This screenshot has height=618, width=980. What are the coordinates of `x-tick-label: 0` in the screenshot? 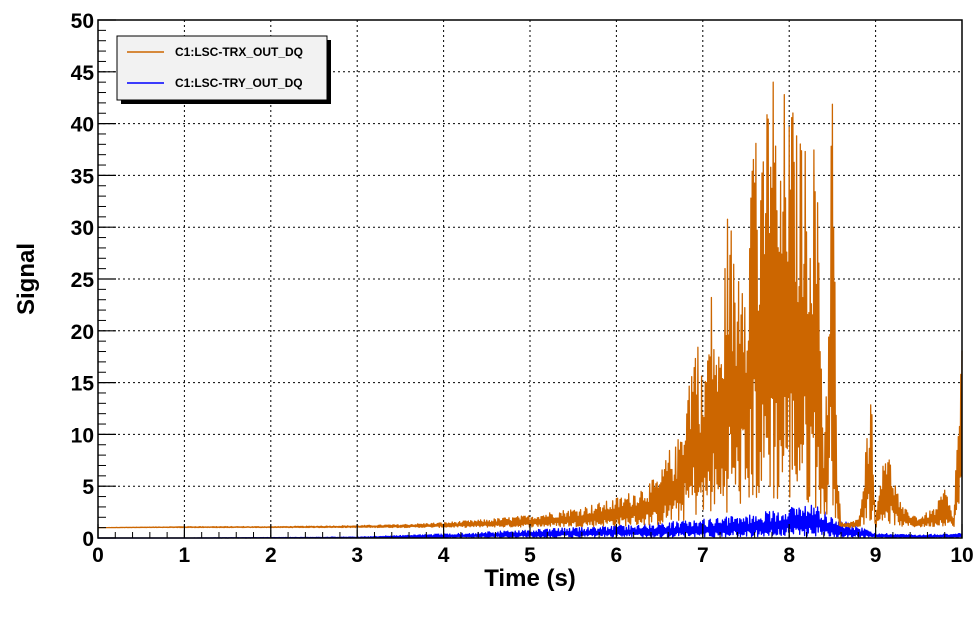 It's located at (98, 555).